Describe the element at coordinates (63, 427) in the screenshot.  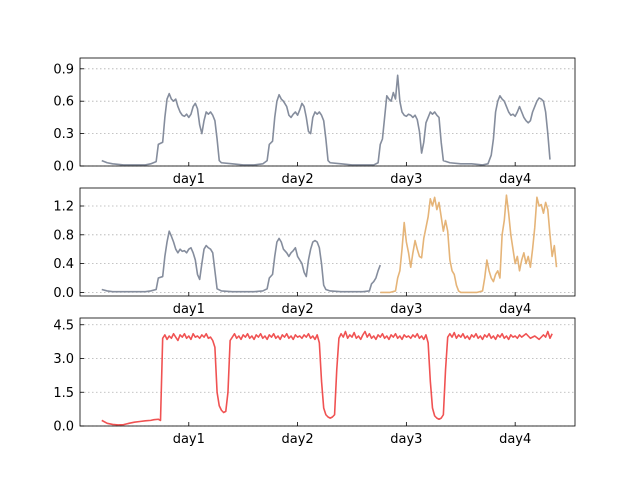
I see `panel-3-ytick-label-1: 0.0` at that location.